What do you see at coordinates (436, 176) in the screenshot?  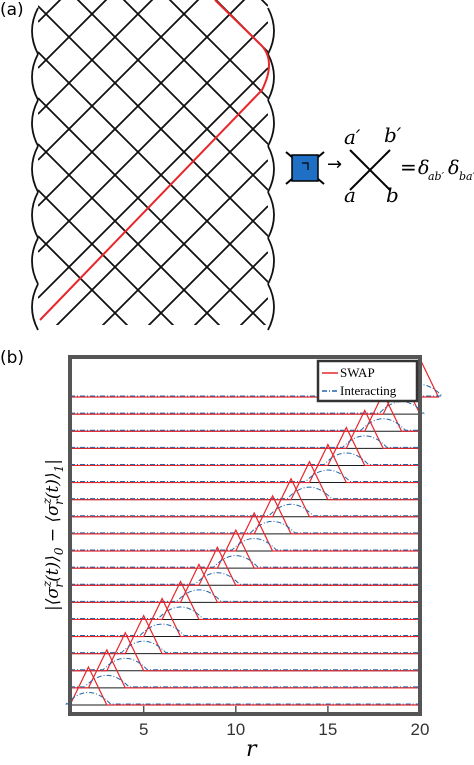 I see `delta-1-sub: ab′` at bounding box center [436, 176].